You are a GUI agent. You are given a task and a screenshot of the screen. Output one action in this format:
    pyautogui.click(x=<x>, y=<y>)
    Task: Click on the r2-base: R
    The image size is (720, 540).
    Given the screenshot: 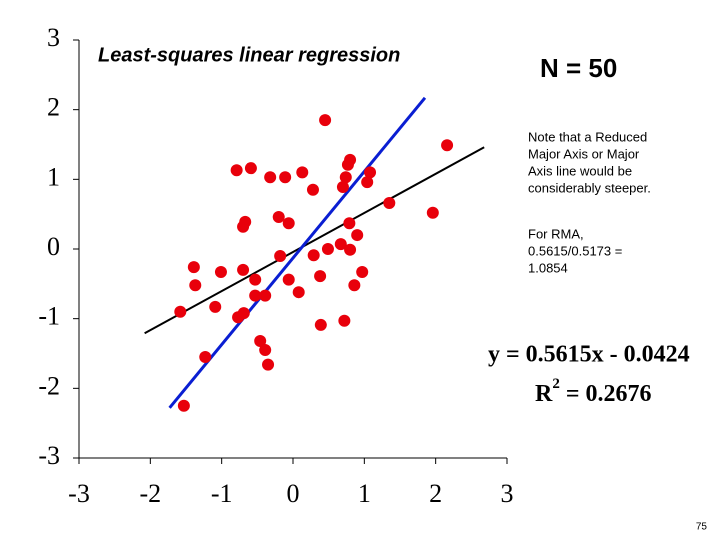 What is the action you would take?
    pyautogui.click(x=544, y=394)
    